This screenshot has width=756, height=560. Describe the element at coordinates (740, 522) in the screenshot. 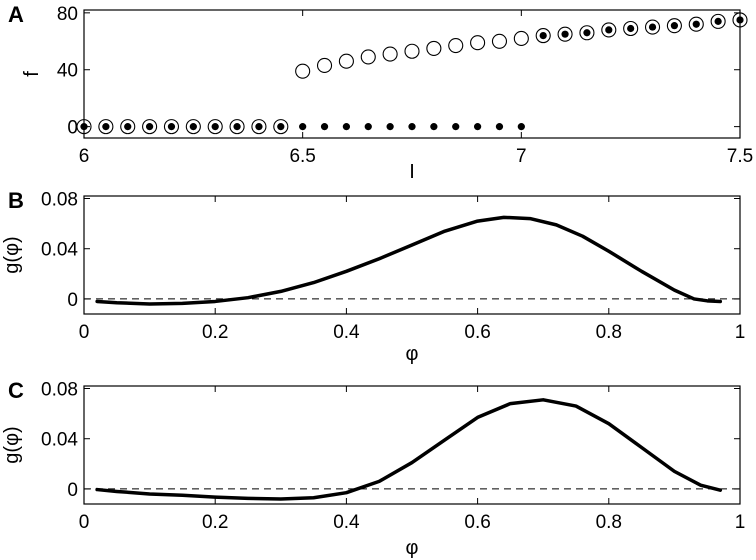

I see `panel-c-x-tick-label: 1` at that location.